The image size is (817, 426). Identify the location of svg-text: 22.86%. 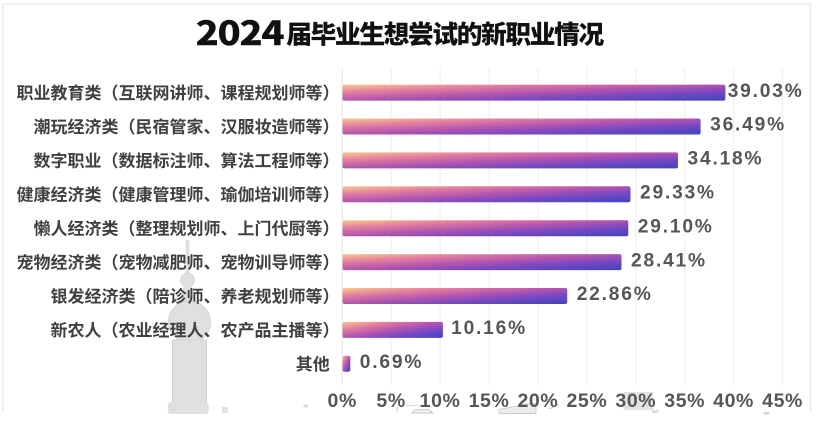
(615, 294).